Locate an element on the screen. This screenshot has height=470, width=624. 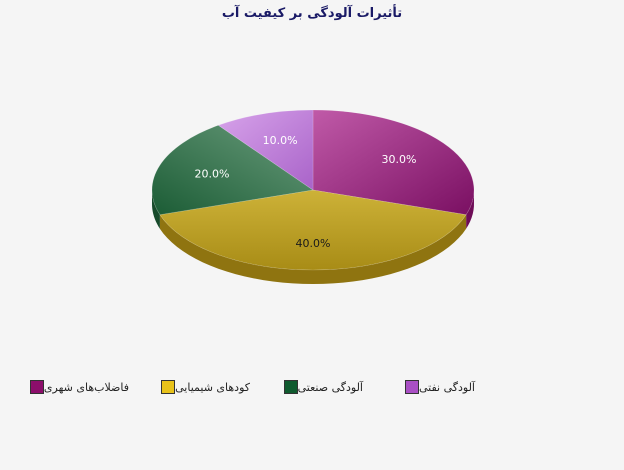
legend-item: آلودگی نفتی is located at coordinates (430, 387).